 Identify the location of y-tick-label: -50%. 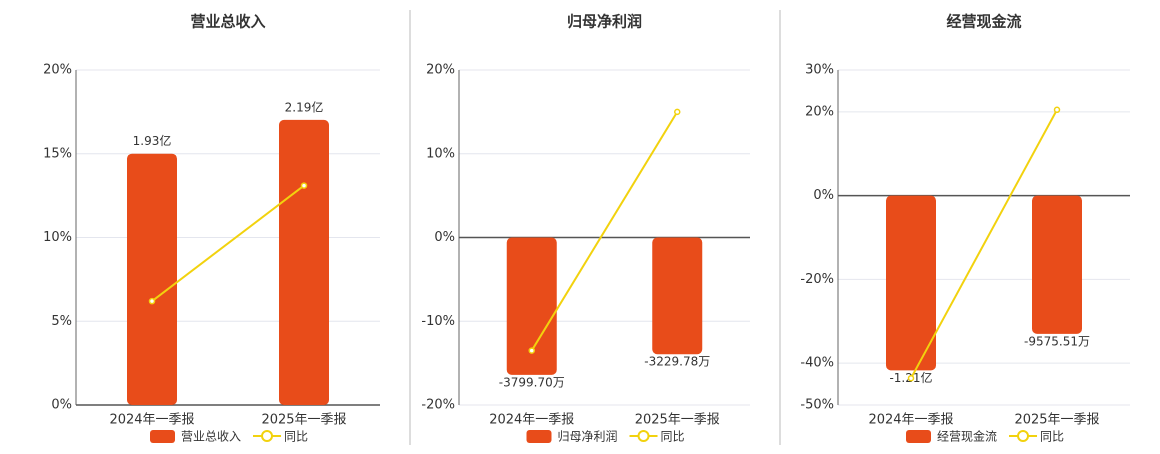
(817, 405).